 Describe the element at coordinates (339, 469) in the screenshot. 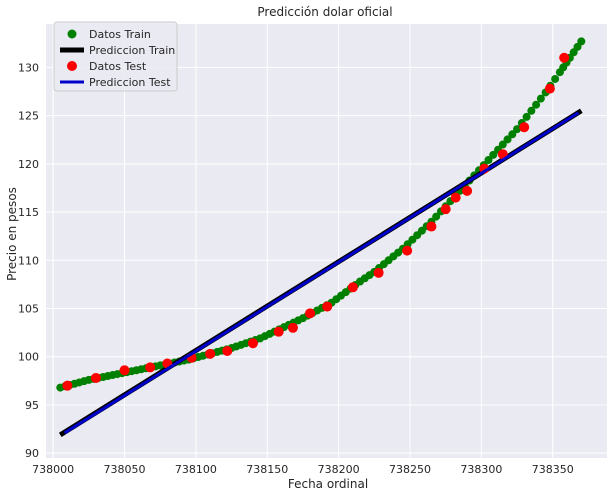

I see `x-tick-label: 738200` at that location.